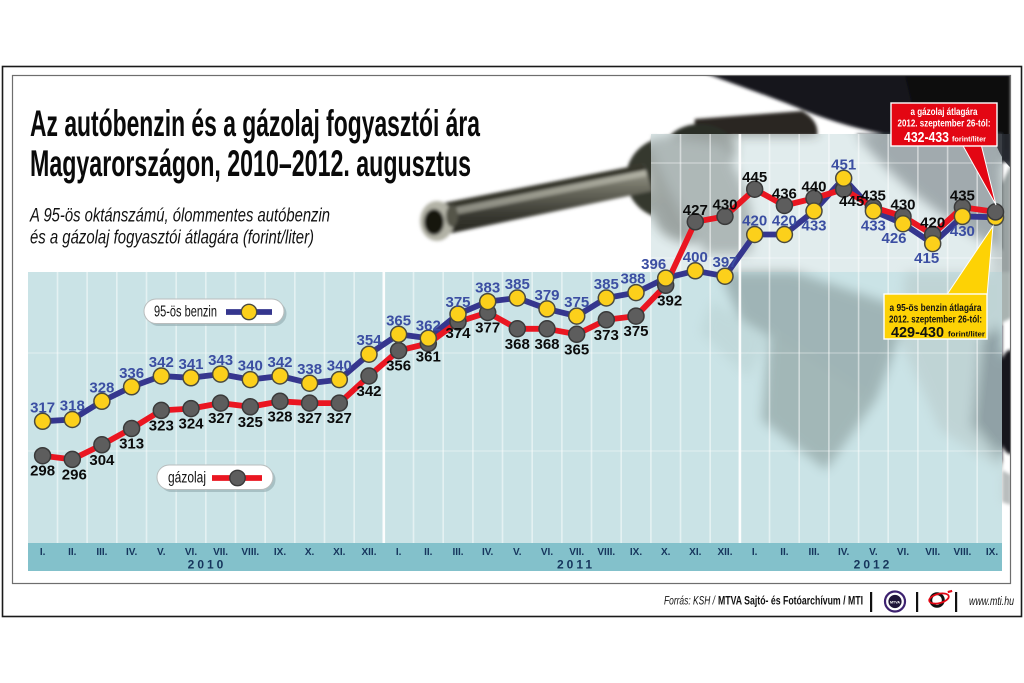  I want to click on svg-text: 338, so click(309, 369).